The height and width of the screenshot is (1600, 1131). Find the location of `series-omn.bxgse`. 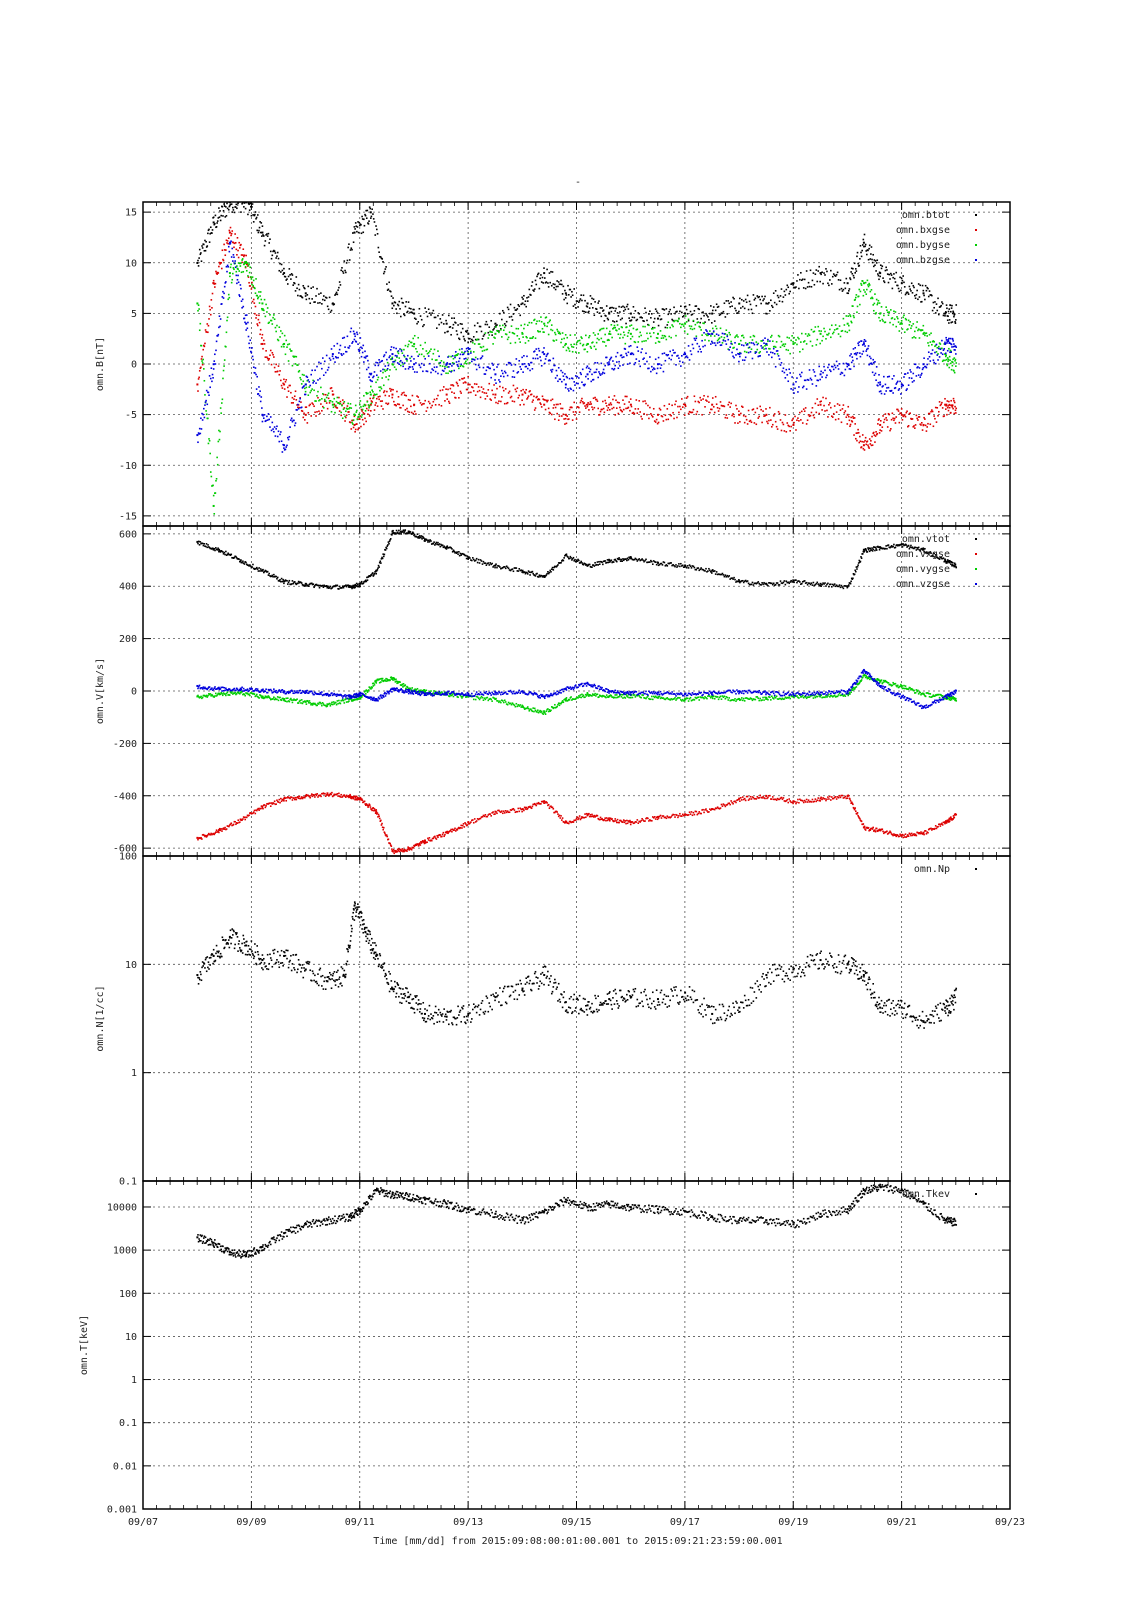

series-omn.bxgse is located at coordinates (577, 338).